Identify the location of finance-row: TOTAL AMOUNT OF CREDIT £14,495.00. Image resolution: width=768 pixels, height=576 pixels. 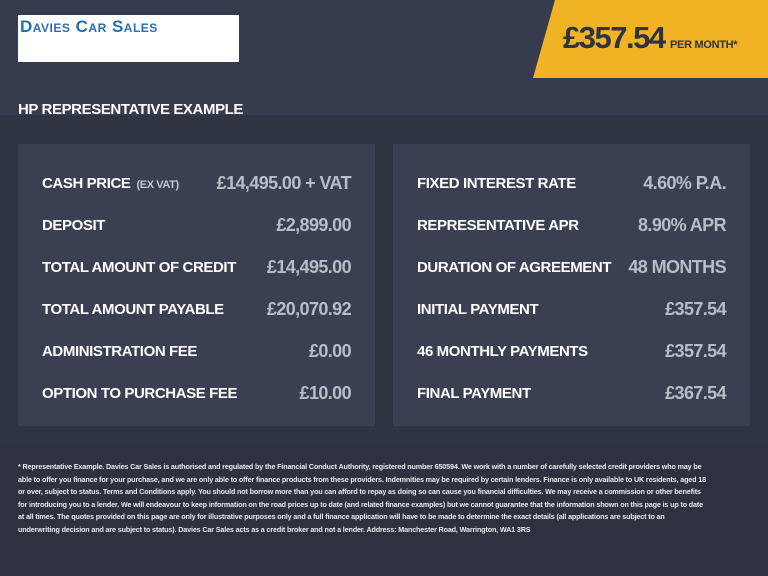
(197, 269).